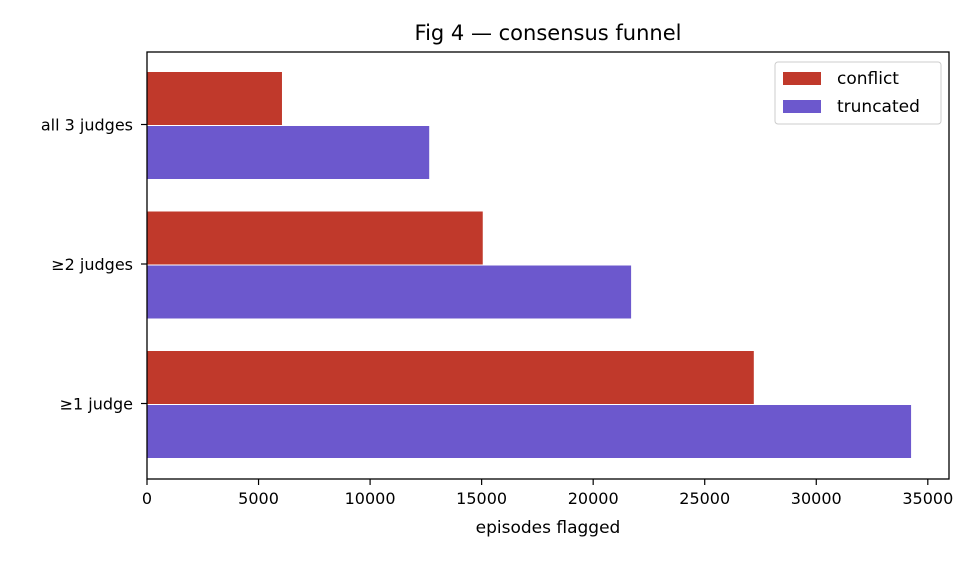 The height and width of the screenshot is (565, 980). What do you see at coordinates (802, 78) in the screenshot?
I see `legend-swatch-conflict` at bounding box center [802, 78].